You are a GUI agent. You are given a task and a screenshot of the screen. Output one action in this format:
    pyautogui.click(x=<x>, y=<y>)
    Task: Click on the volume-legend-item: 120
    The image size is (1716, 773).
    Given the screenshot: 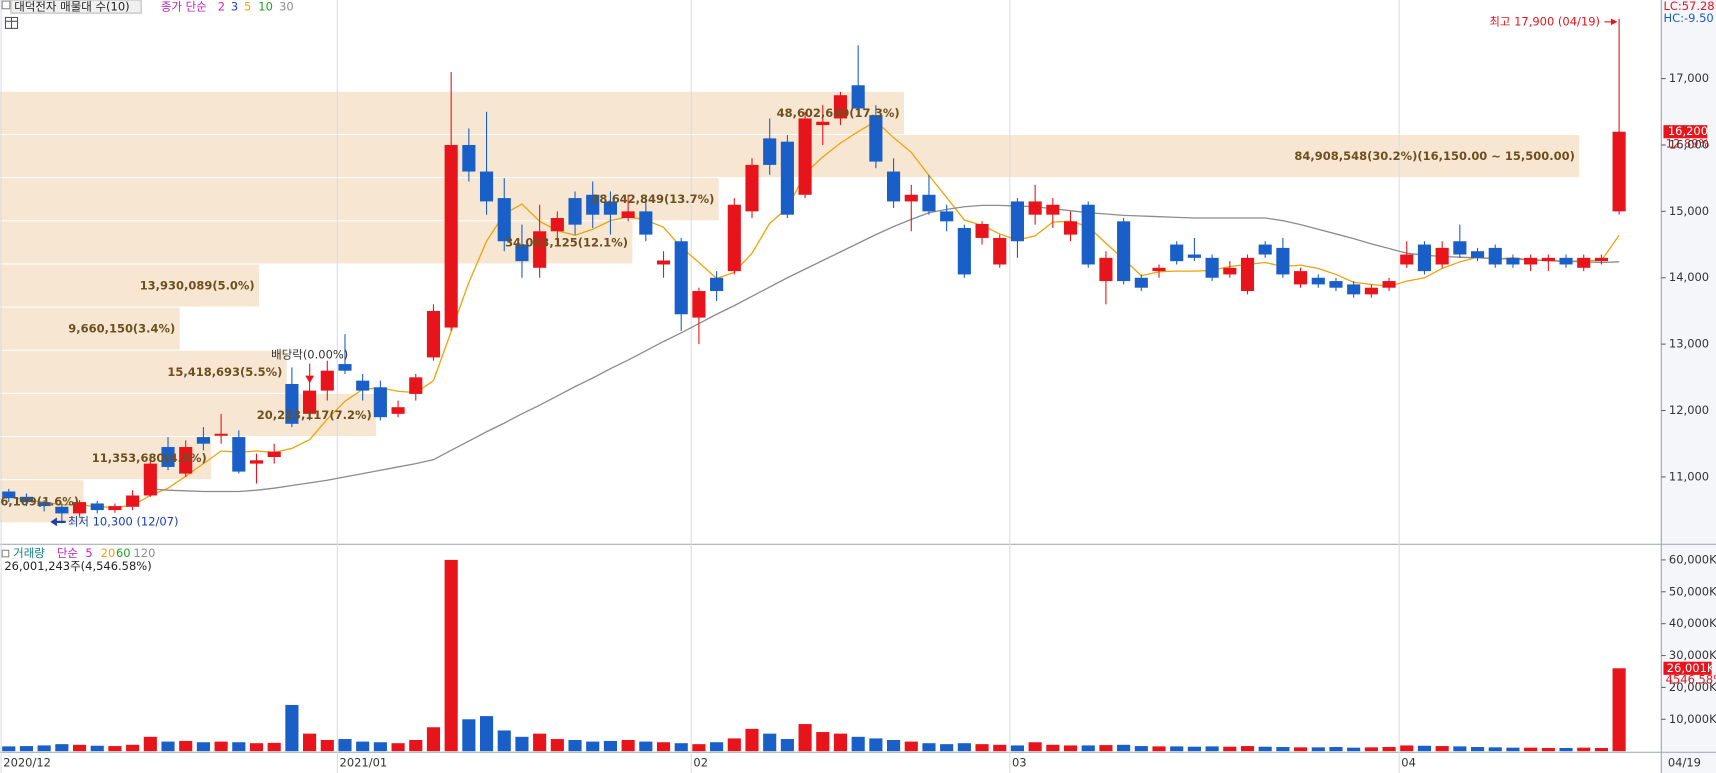 What is the action you would take?
    pyautogui.click(x=145, y=553)
    